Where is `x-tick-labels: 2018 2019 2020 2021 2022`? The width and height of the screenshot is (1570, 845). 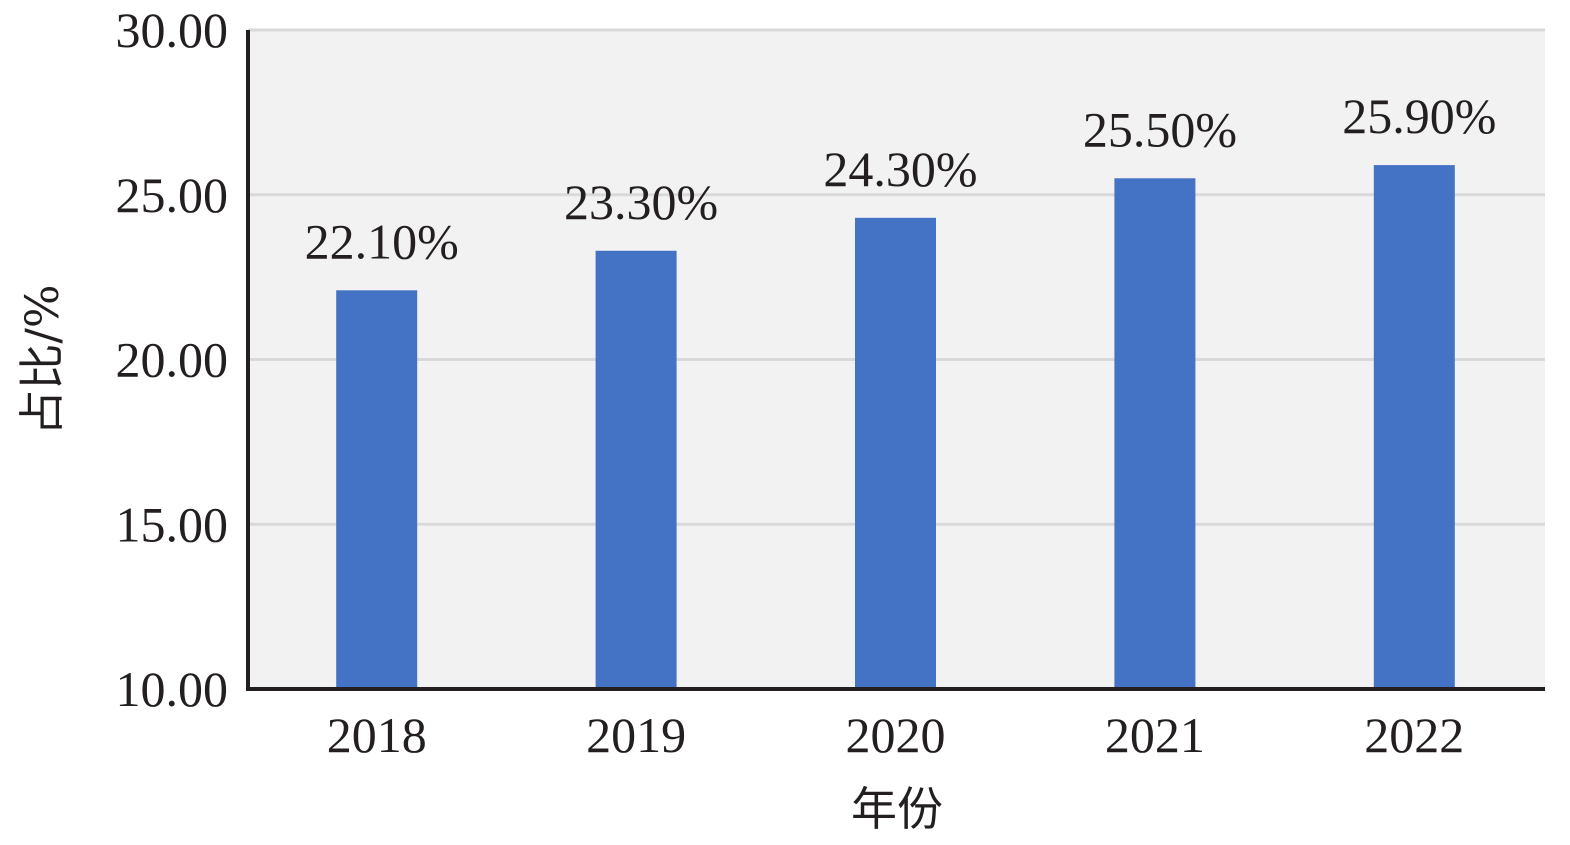
x-tick-labels: 2018 2019 2020 2021 2022 is located at coordinates (896, 735).